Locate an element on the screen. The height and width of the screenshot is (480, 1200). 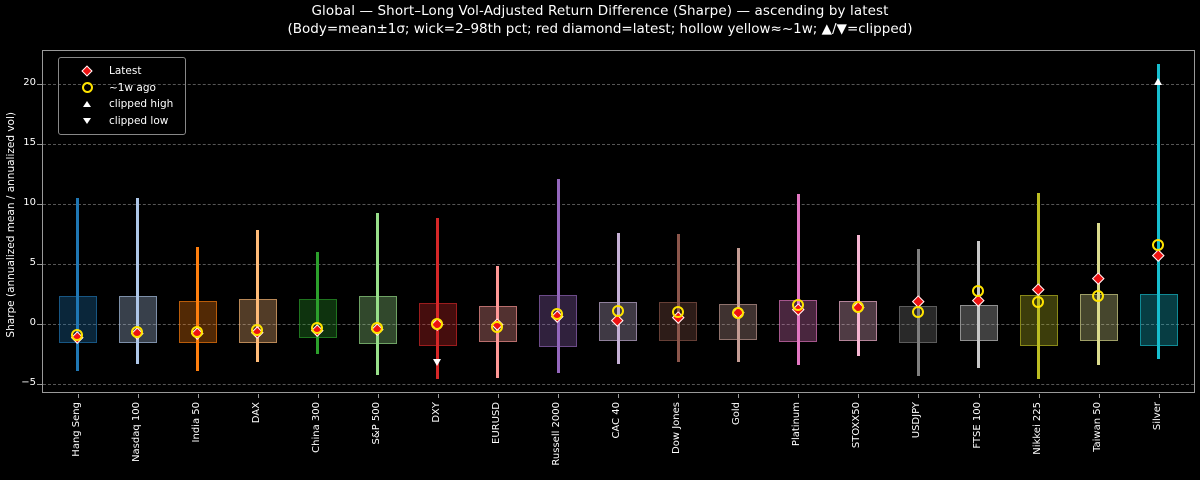
x-tick-label: Russell 2000 is located at coordinates (557, 434).